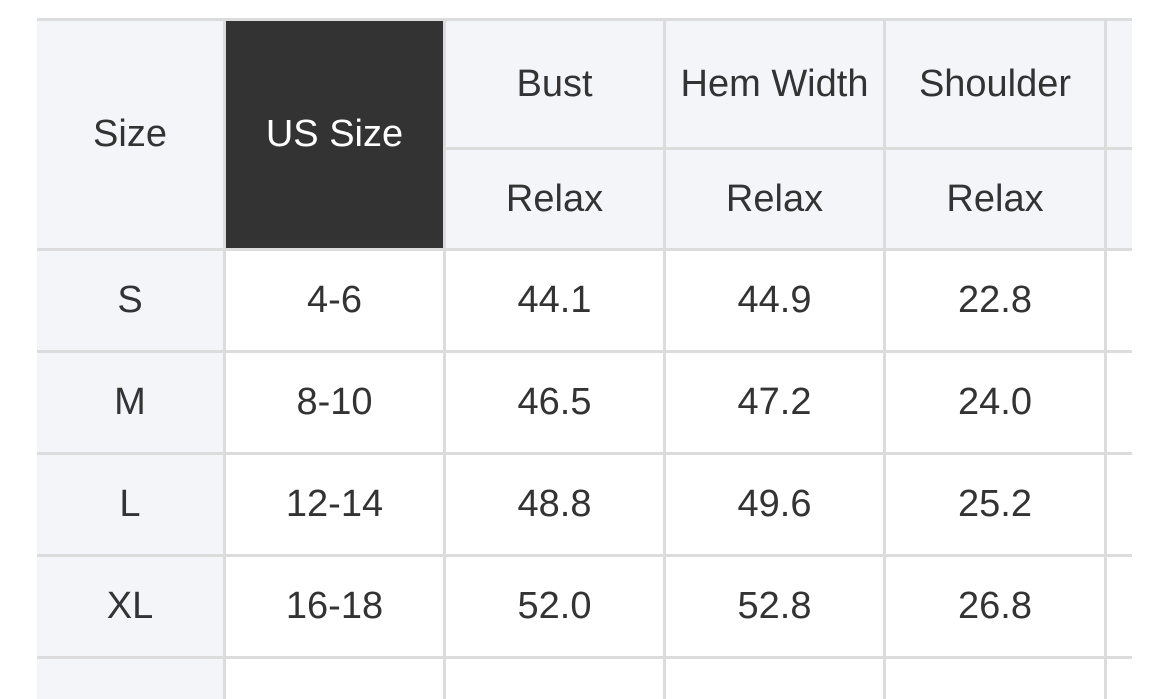  What do you see at coordinates (130, 300) in the screenshot?
I see `row-size: S` at bounding box center [130, 300].